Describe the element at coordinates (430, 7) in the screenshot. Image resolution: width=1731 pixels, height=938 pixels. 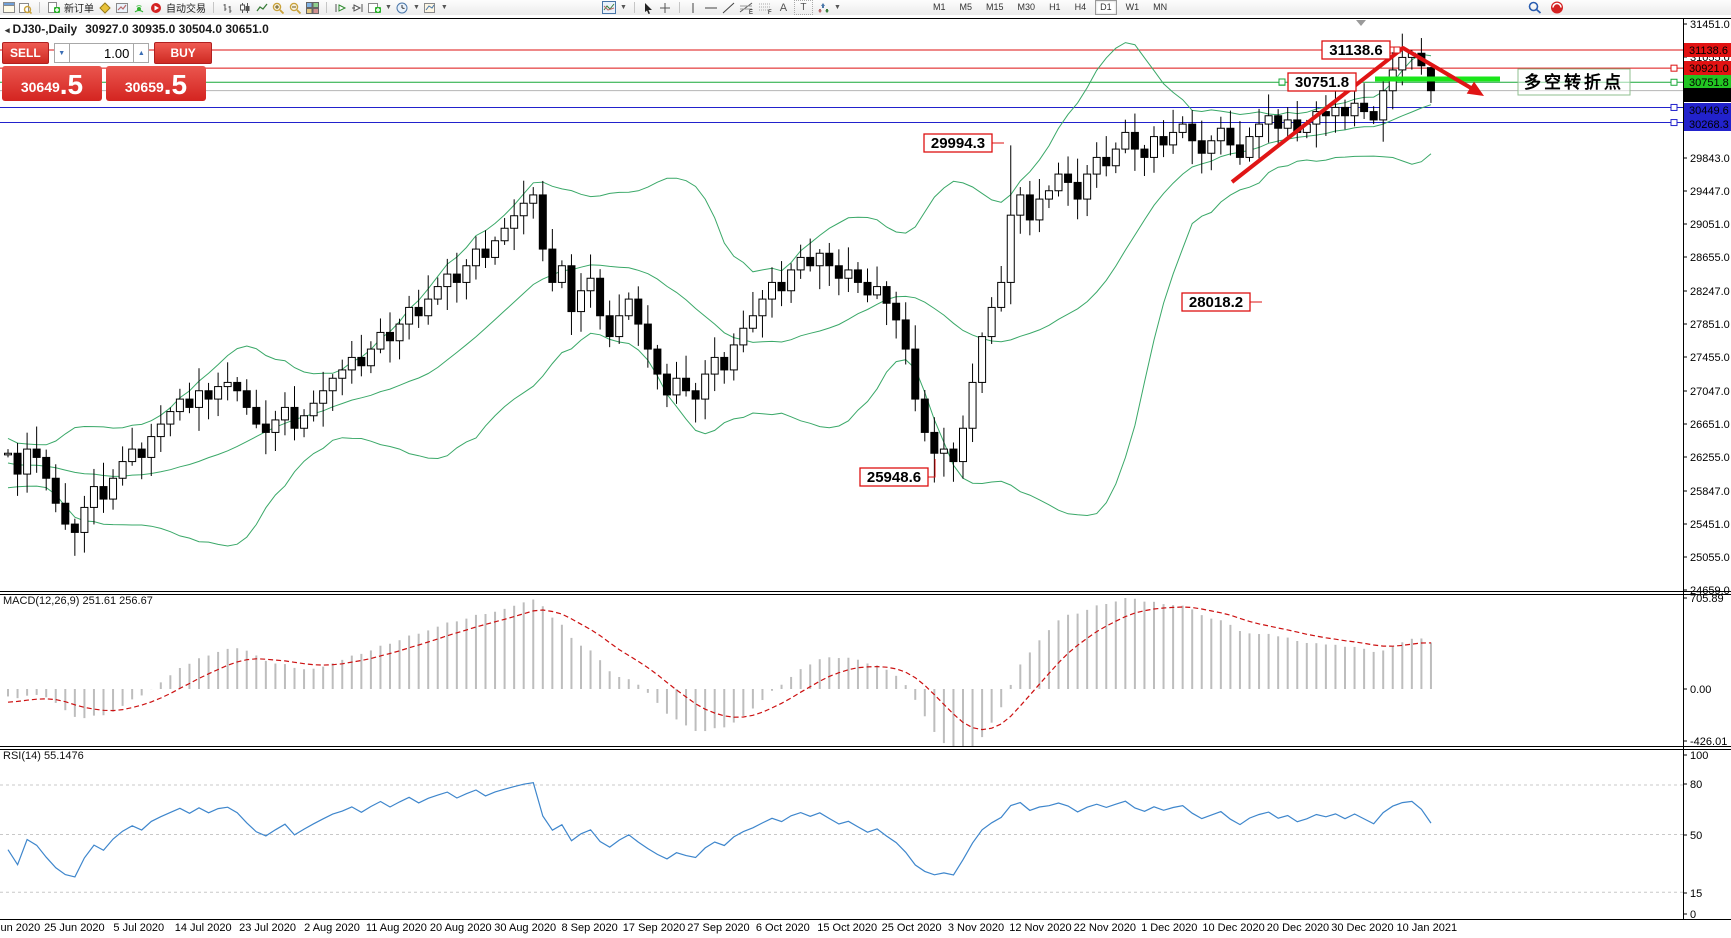
I see `templates-icon` at that location.